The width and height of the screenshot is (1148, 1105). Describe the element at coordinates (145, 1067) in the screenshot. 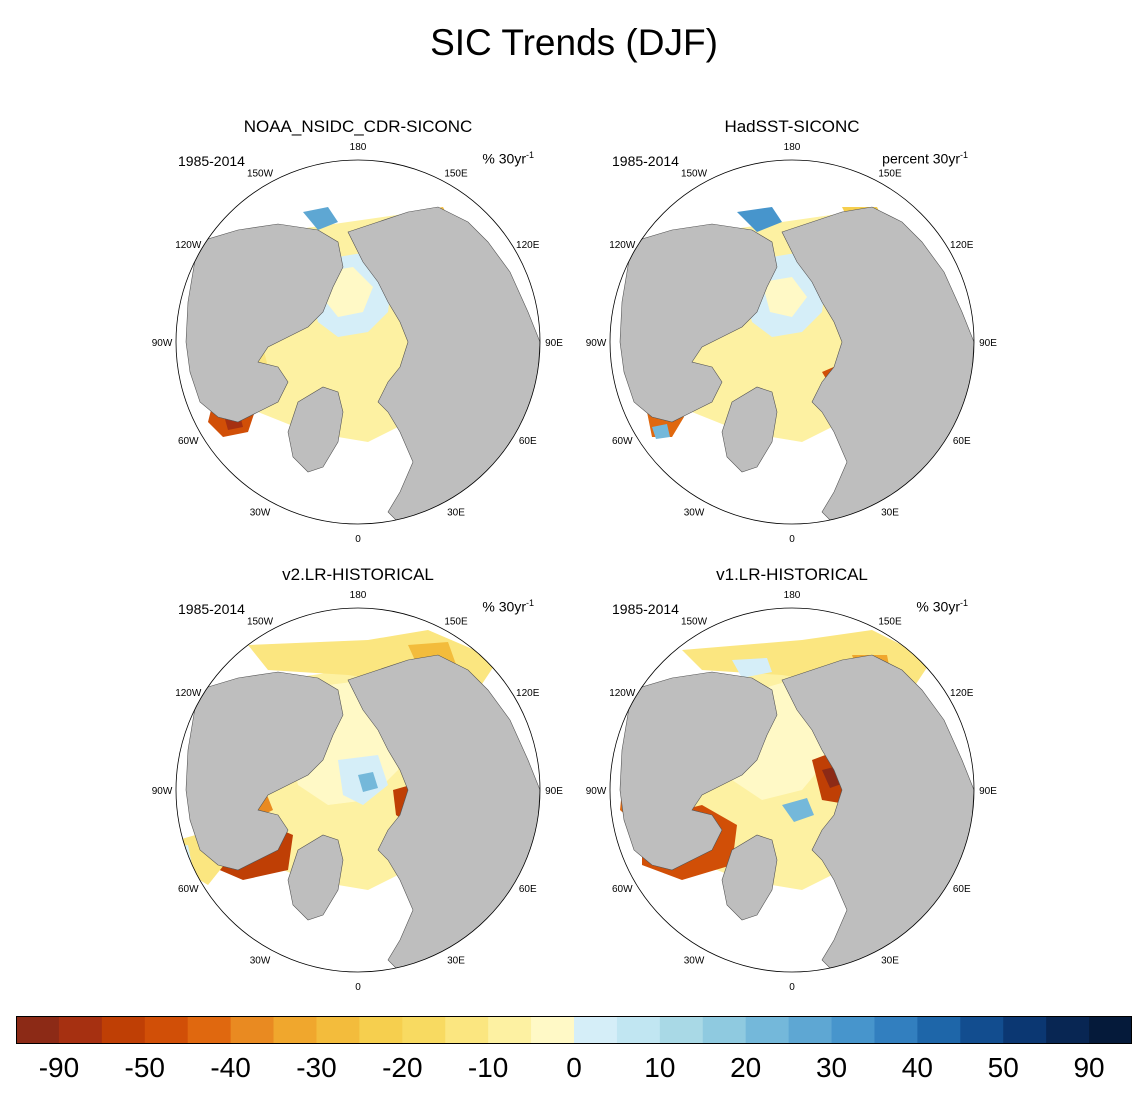

I see `colorbar-tick-label: -50` at that location.